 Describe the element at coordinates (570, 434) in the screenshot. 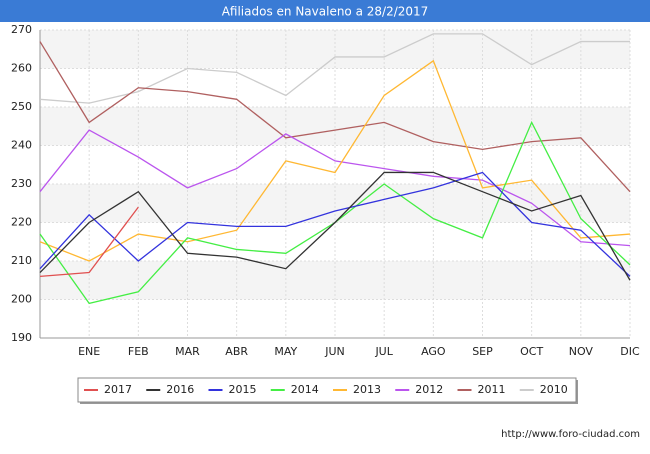

I see `source: http://www.foro-ciudad.com` at that location.